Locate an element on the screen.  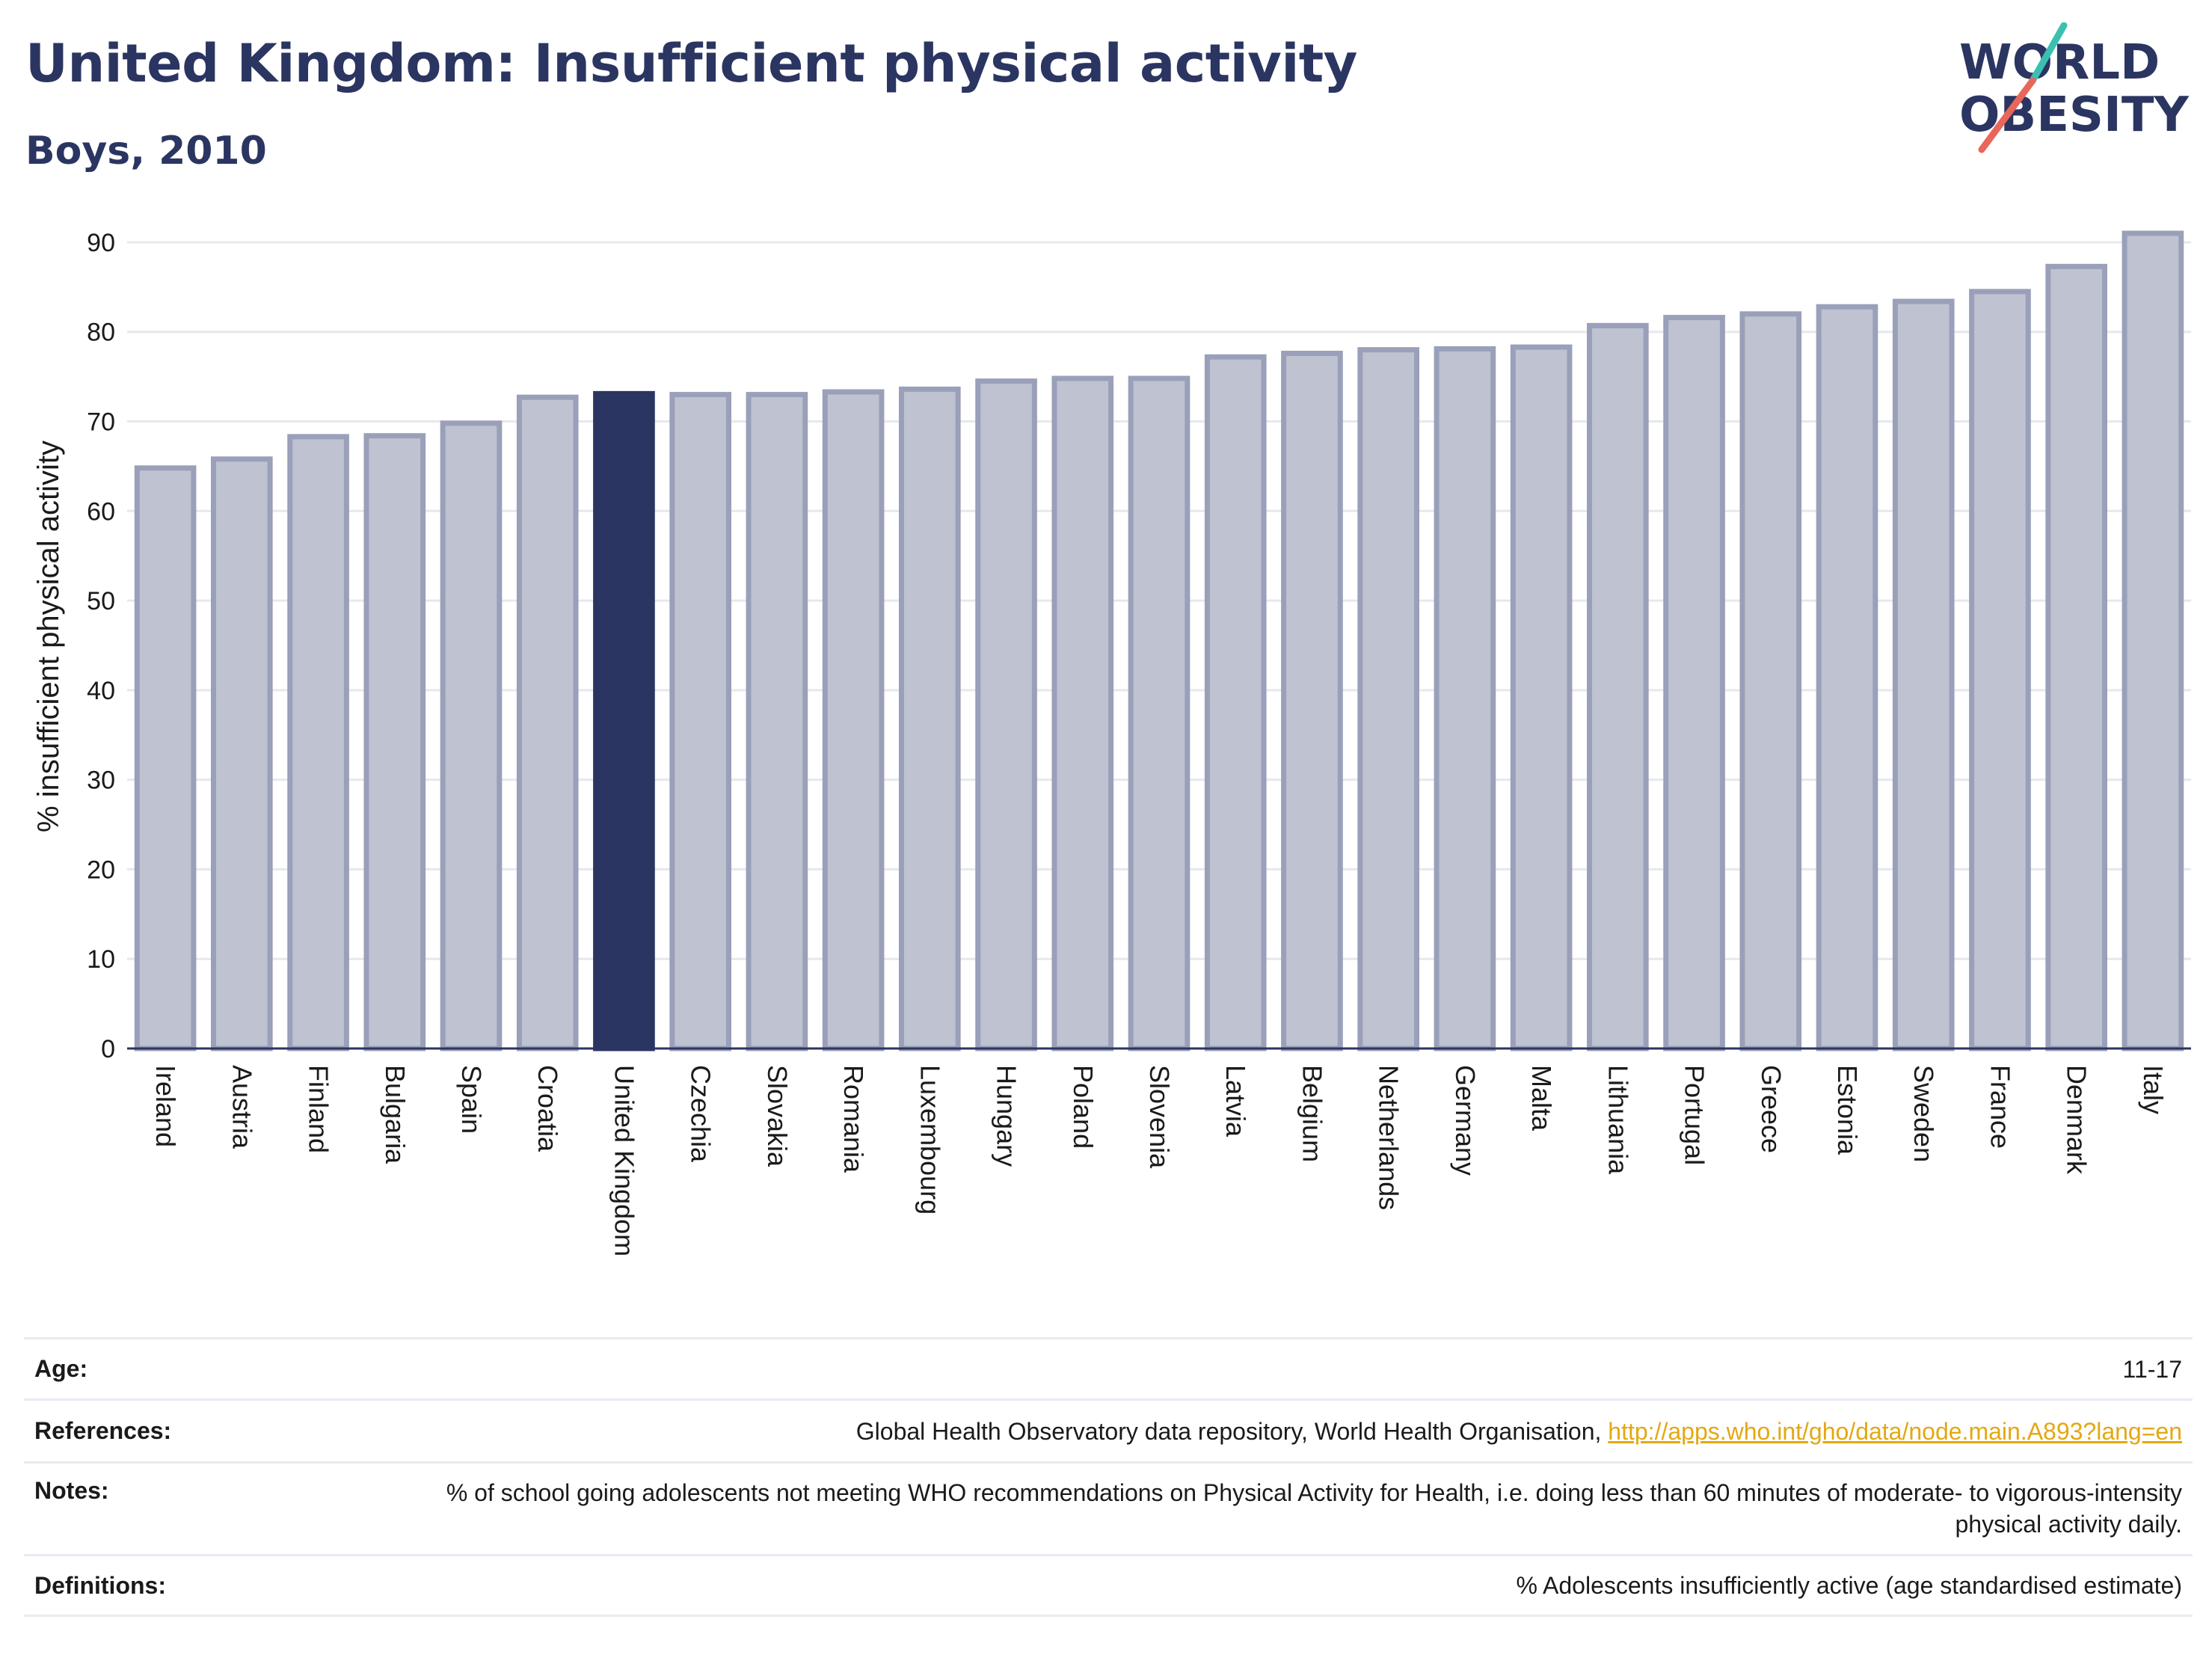
x-tick-label: Italy is located at coordinates (2153, 1089).